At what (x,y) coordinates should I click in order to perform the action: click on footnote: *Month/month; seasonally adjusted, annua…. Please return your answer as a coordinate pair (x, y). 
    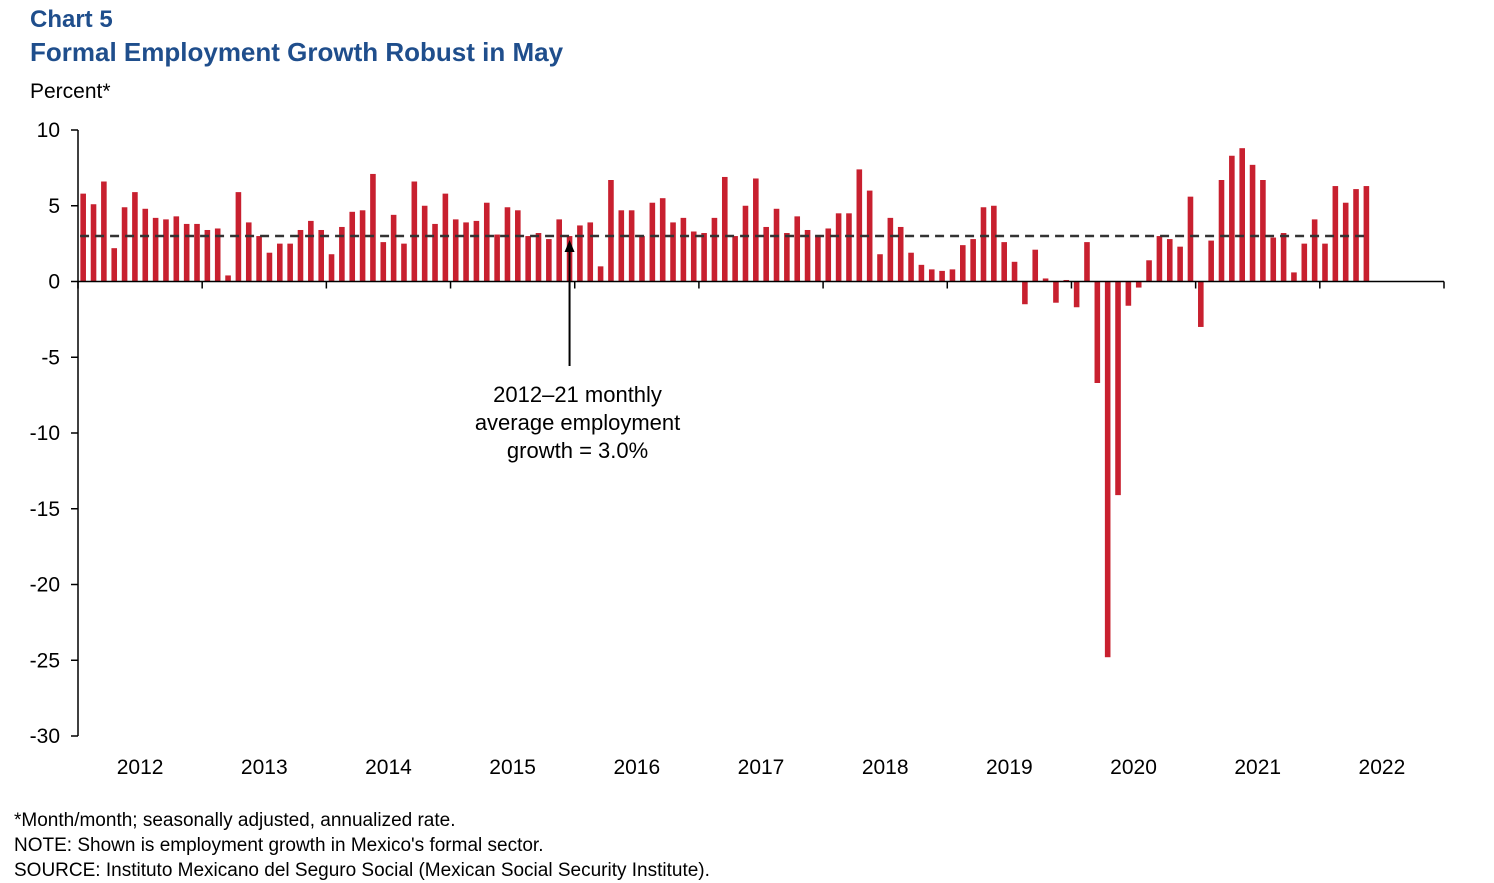
    Looking at the image, I should click on (235, 820).